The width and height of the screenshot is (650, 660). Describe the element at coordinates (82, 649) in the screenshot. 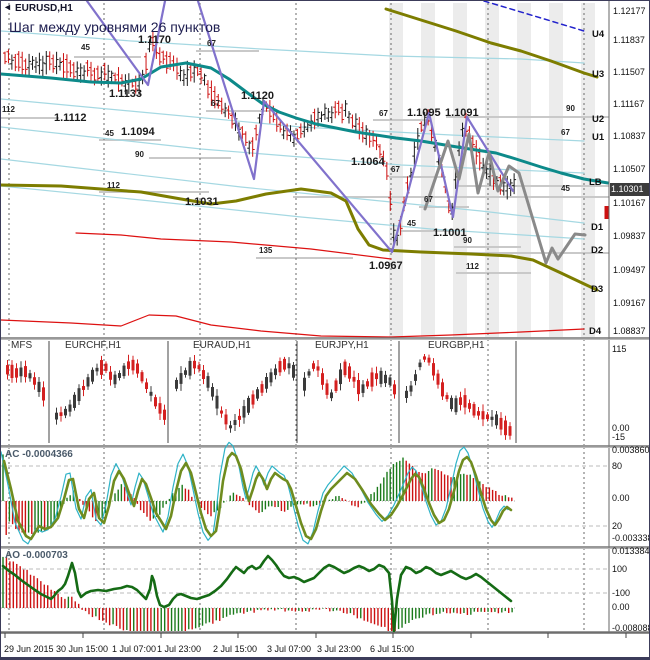

I see `time-axis-label: 30 Jun 15:00` at that location.